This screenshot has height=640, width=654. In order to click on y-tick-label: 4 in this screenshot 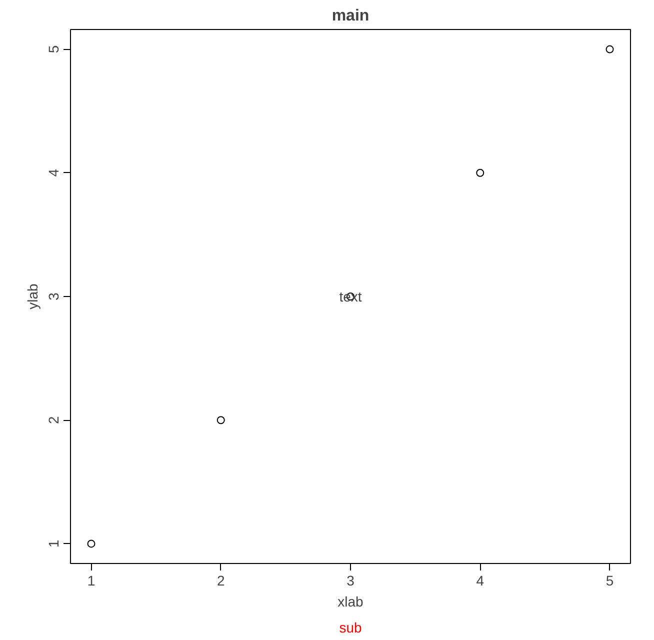, I will do `click(54, 172)`.